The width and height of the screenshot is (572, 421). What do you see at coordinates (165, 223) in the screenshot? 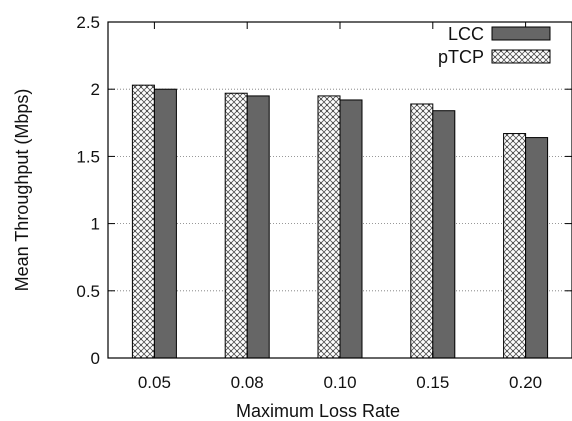
I see `bar-lcc-0.05` at bounding box center [165, 223].